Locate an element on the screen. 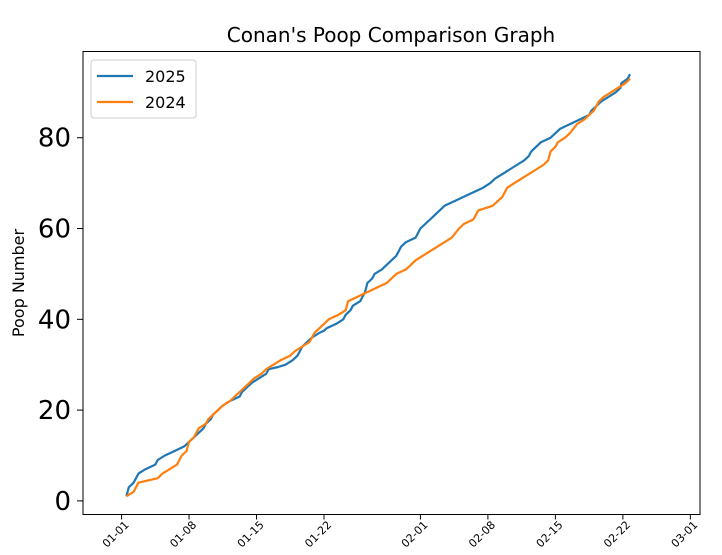 This screenshot has width=722, height=555. legend-label-2024: 2024 is located at coordinates (165, 102).